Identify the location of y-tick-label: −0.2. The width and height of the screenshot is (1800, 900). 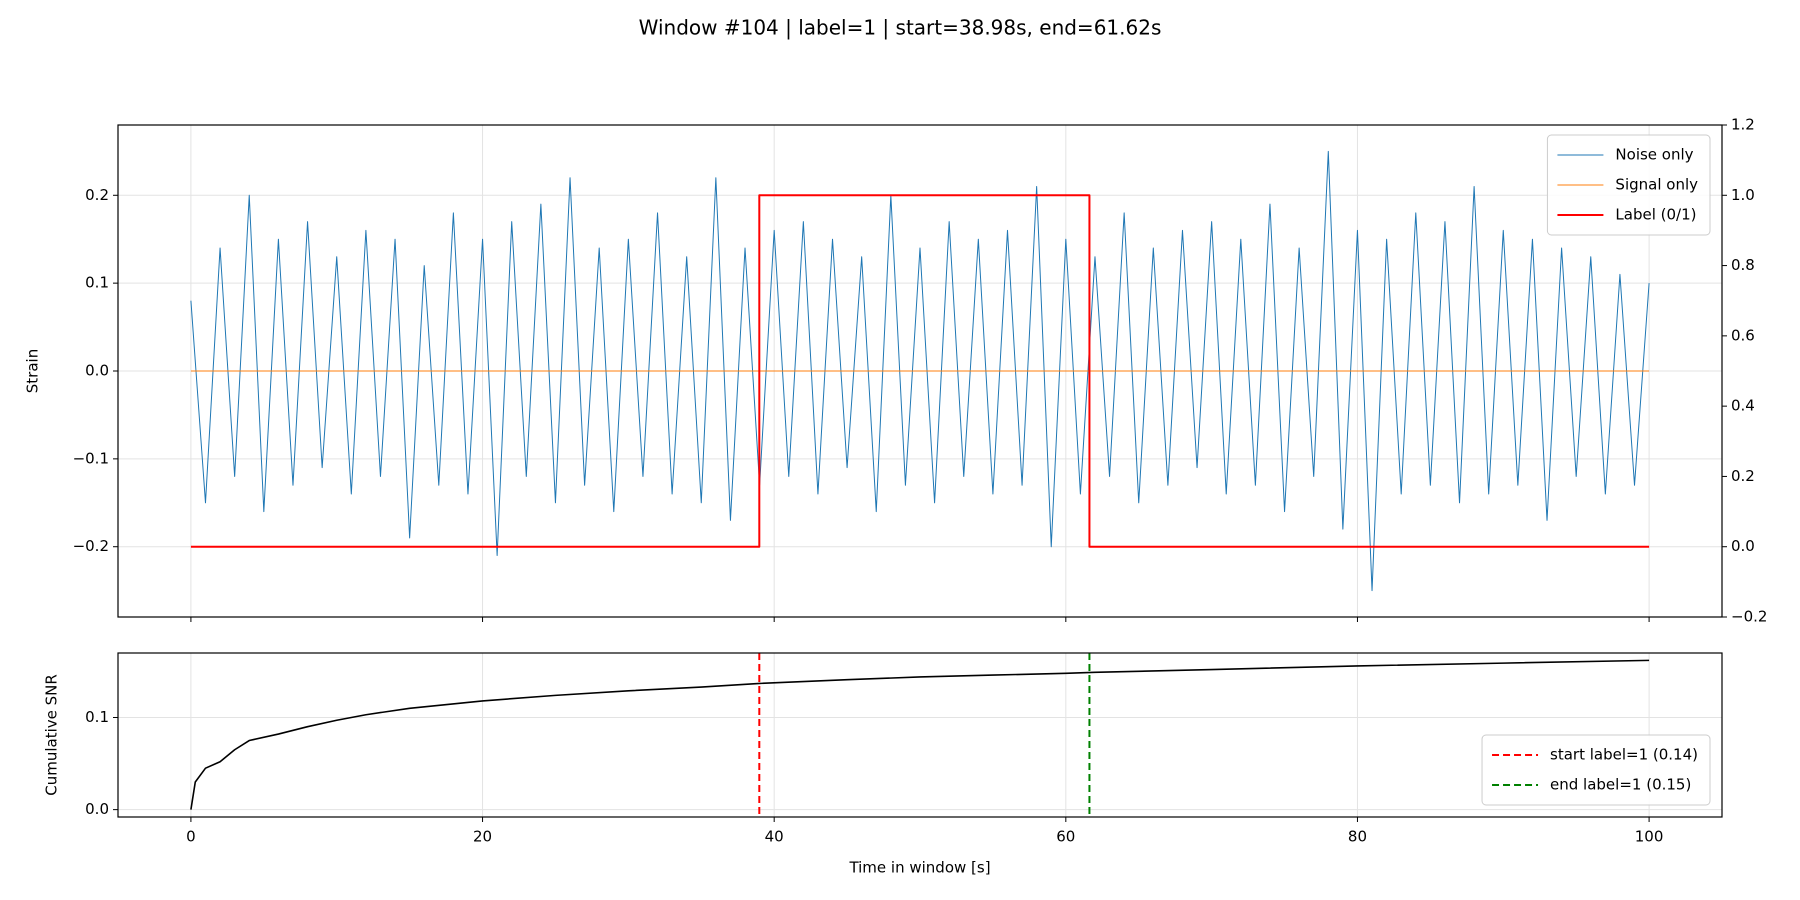
(91, 546).